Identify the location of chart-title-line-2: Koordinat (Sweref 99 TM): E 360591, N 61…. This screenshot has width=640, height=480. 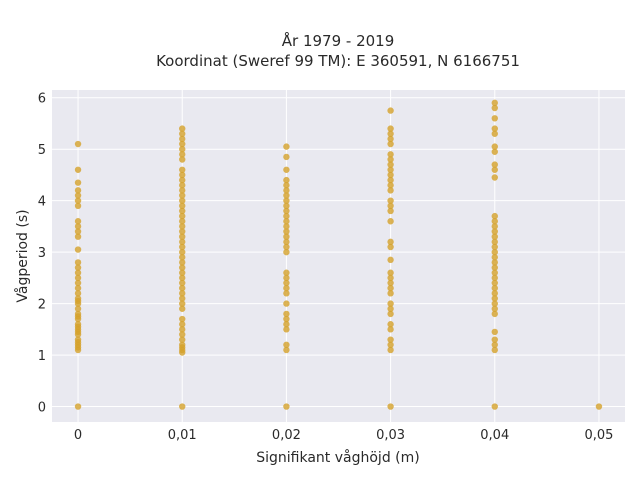
(338, 61).